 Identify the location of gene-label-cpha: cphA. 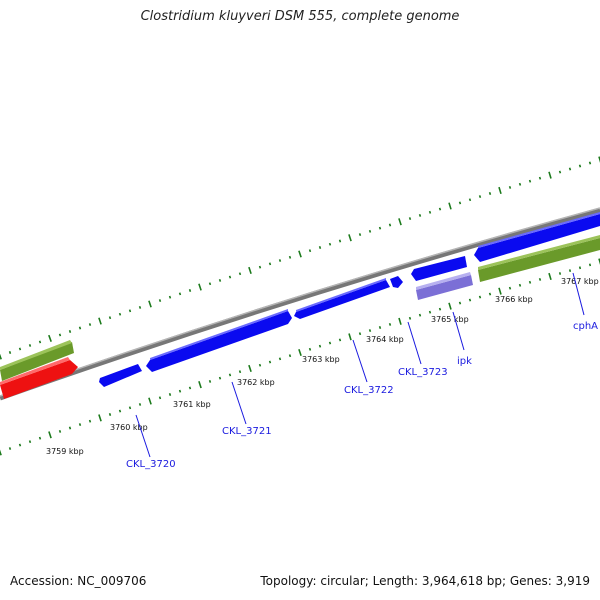
(585, 326).